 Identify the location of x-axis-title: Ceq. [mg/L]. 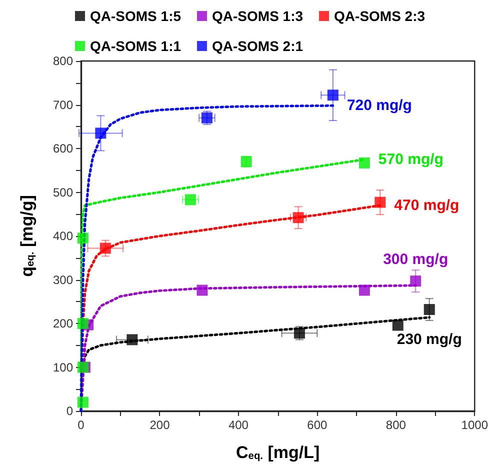
(278, 452).